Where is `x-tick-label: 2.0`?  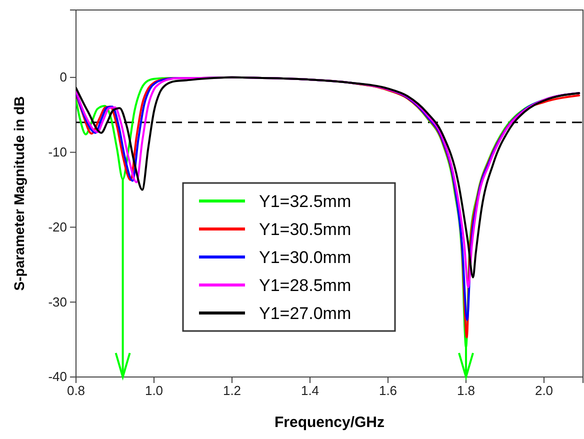 x-tick-label: 2.0 is located at coordinates (544, 390).